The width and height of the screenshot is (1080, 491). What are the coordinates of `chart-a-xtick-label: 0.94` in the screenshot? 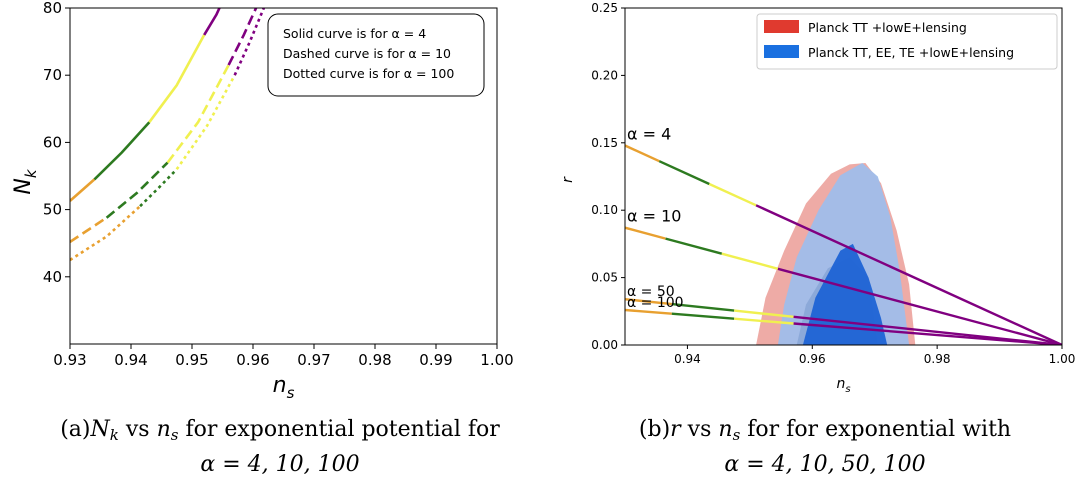 It's located at (130, 360).